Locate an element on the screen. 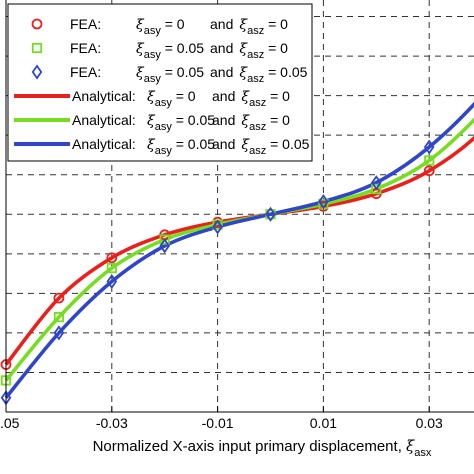  legend-entry: FEA: ξasy = 0.05 and ξasz = 0.05 is located at coordinates (169, 74).